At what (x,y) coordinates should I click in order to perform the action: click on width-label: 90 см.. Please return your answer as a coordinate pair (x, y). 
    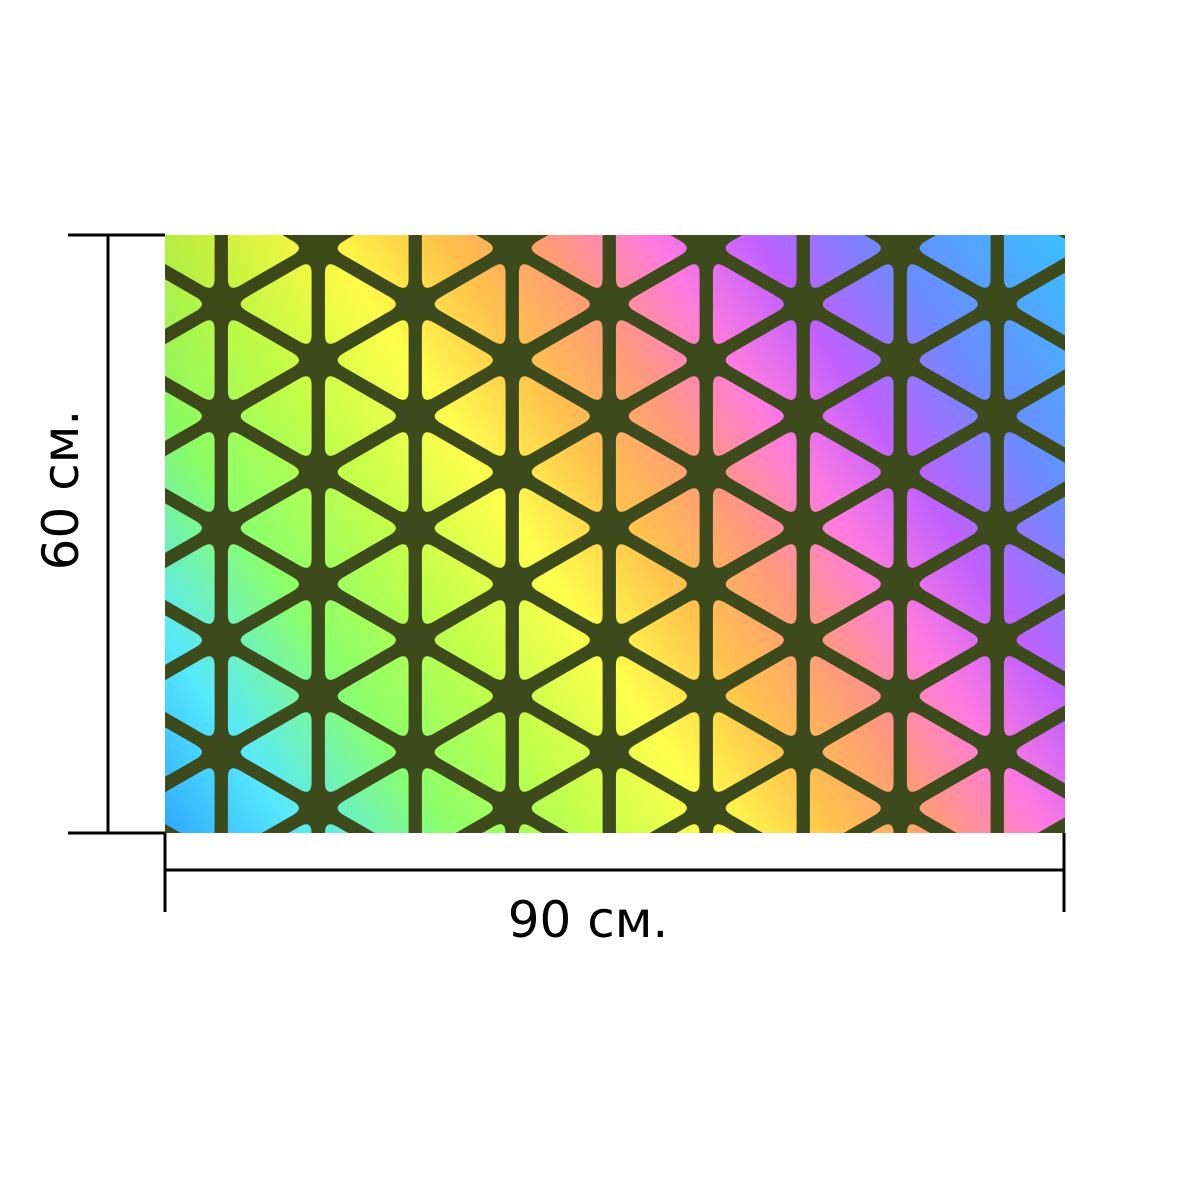
    Looking at the image, I should click on (588, 920).